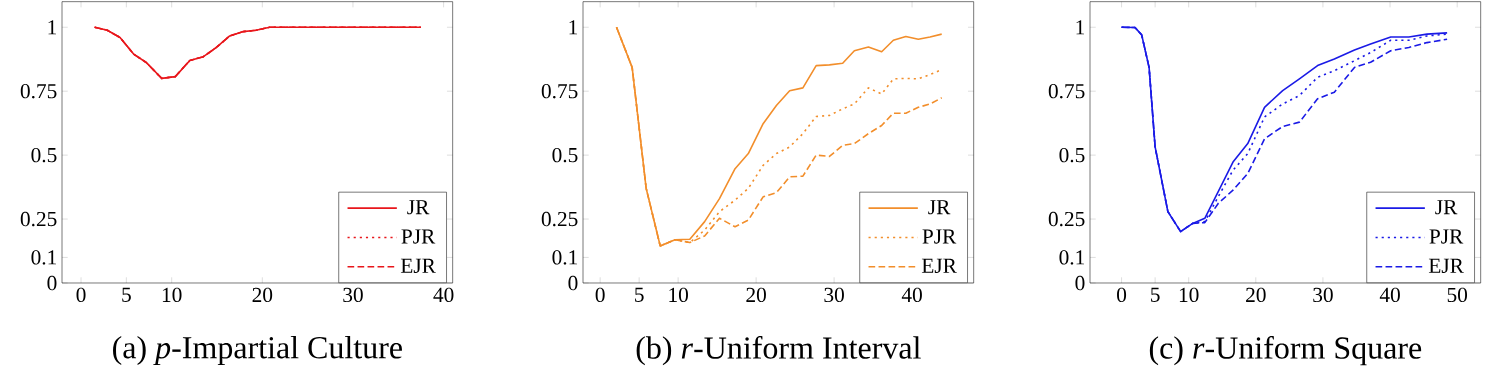 Image resolution: width=1485 pixels, height=368 pixels. I want to click on text: (c) r-Uniform Square, so click(1285, 350).